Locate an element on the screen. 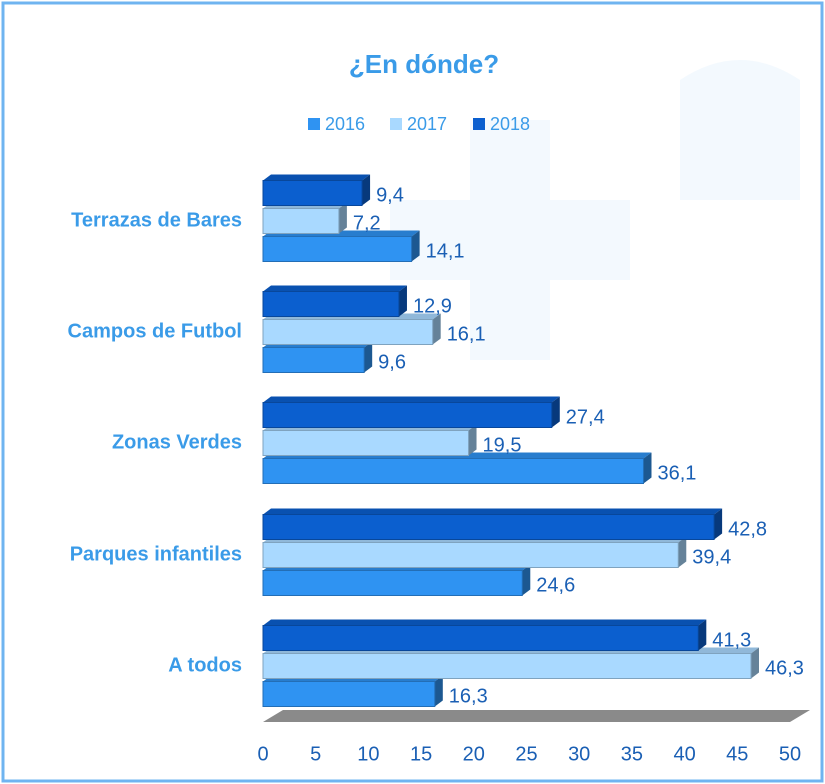 The image size is (825, 784). x-tick-label: 40 is located at coordinates (684, 754).